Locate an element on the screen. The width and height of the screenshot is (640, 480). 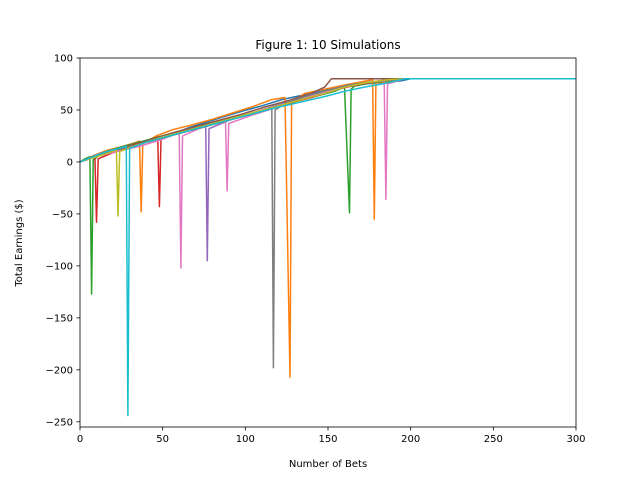
y-axis-label: Total Earnings ($) is located at coordinates (19, 243).